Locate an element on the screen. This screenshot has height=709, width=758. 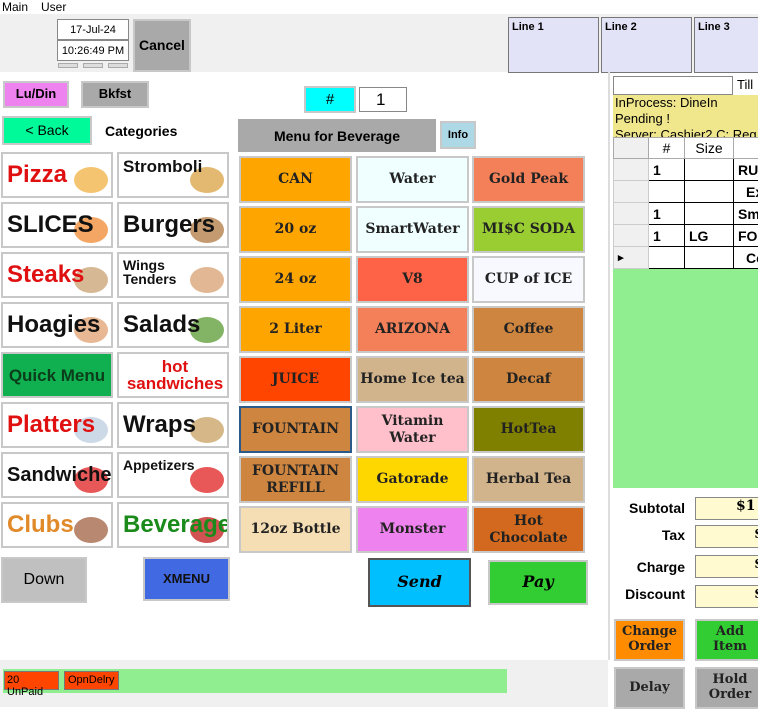
category-label: Quick Menu is located at coordinates (57, 375).